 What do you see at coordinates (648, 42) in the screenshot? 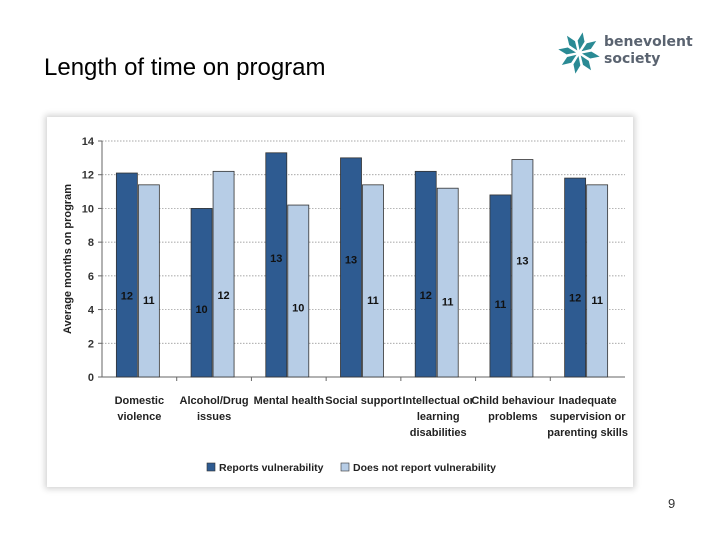
I see `logo-line-1: benevolent` at bounding box center [648, 42].